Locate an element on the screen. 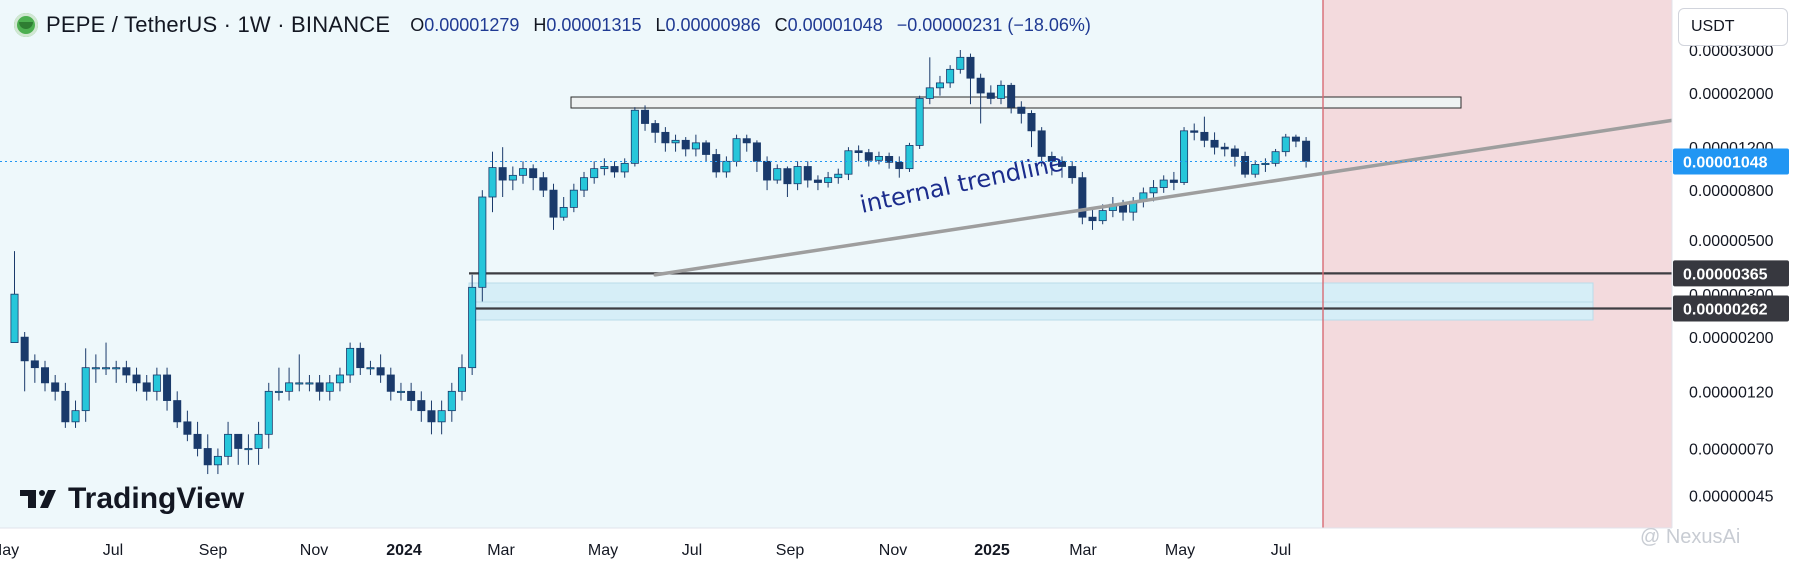  time-tick-label: 2024 is located at coordinates (404, 550).